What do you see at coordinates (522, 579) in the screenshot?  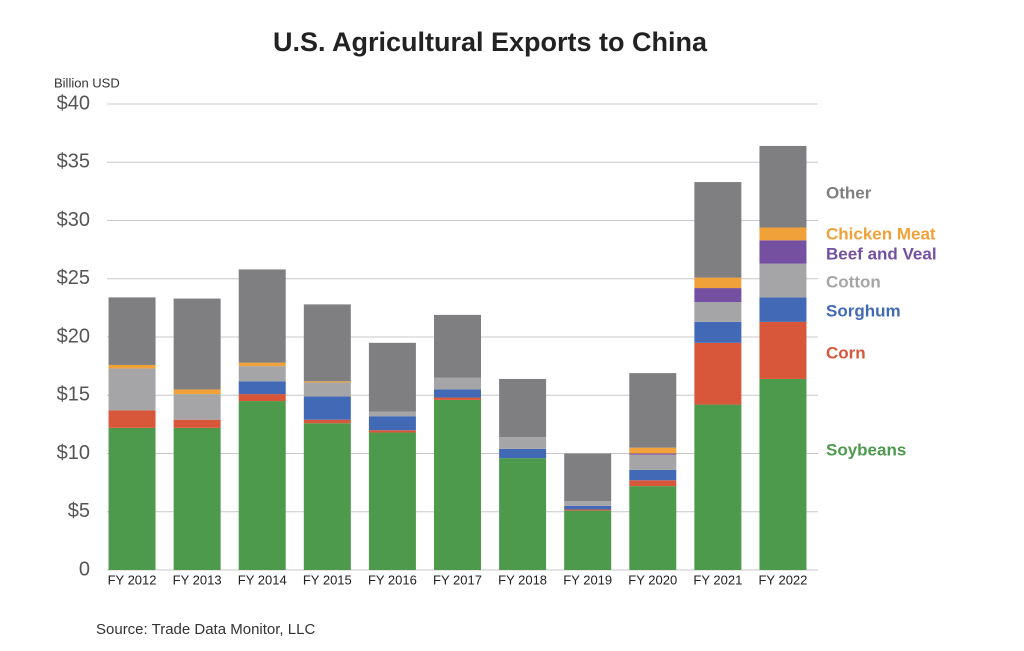 I see `x-tick-label: FY 2018` at bounding box center [522, 579].